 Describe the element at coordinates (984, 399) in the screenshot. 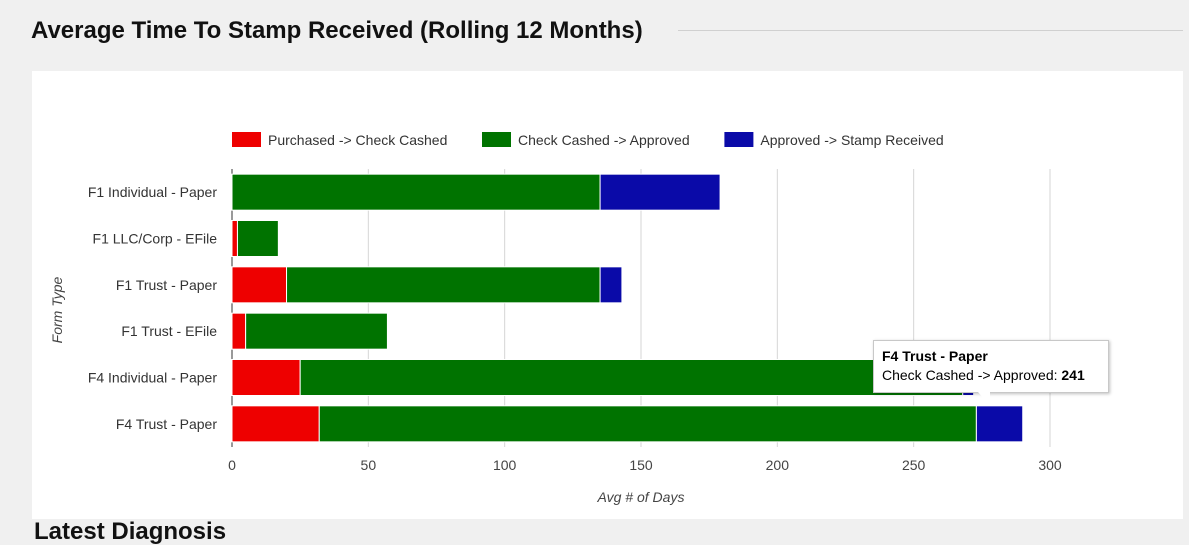

I see `tooltip-pointer` at that location.